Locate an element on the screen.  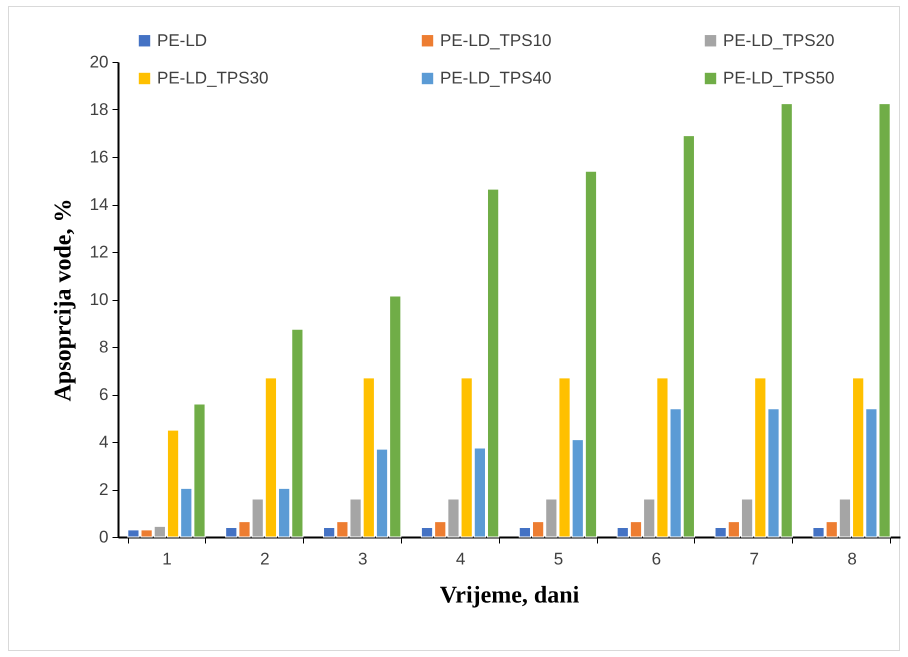
y-tick-label: 16 is located at coordinates (99, 157).